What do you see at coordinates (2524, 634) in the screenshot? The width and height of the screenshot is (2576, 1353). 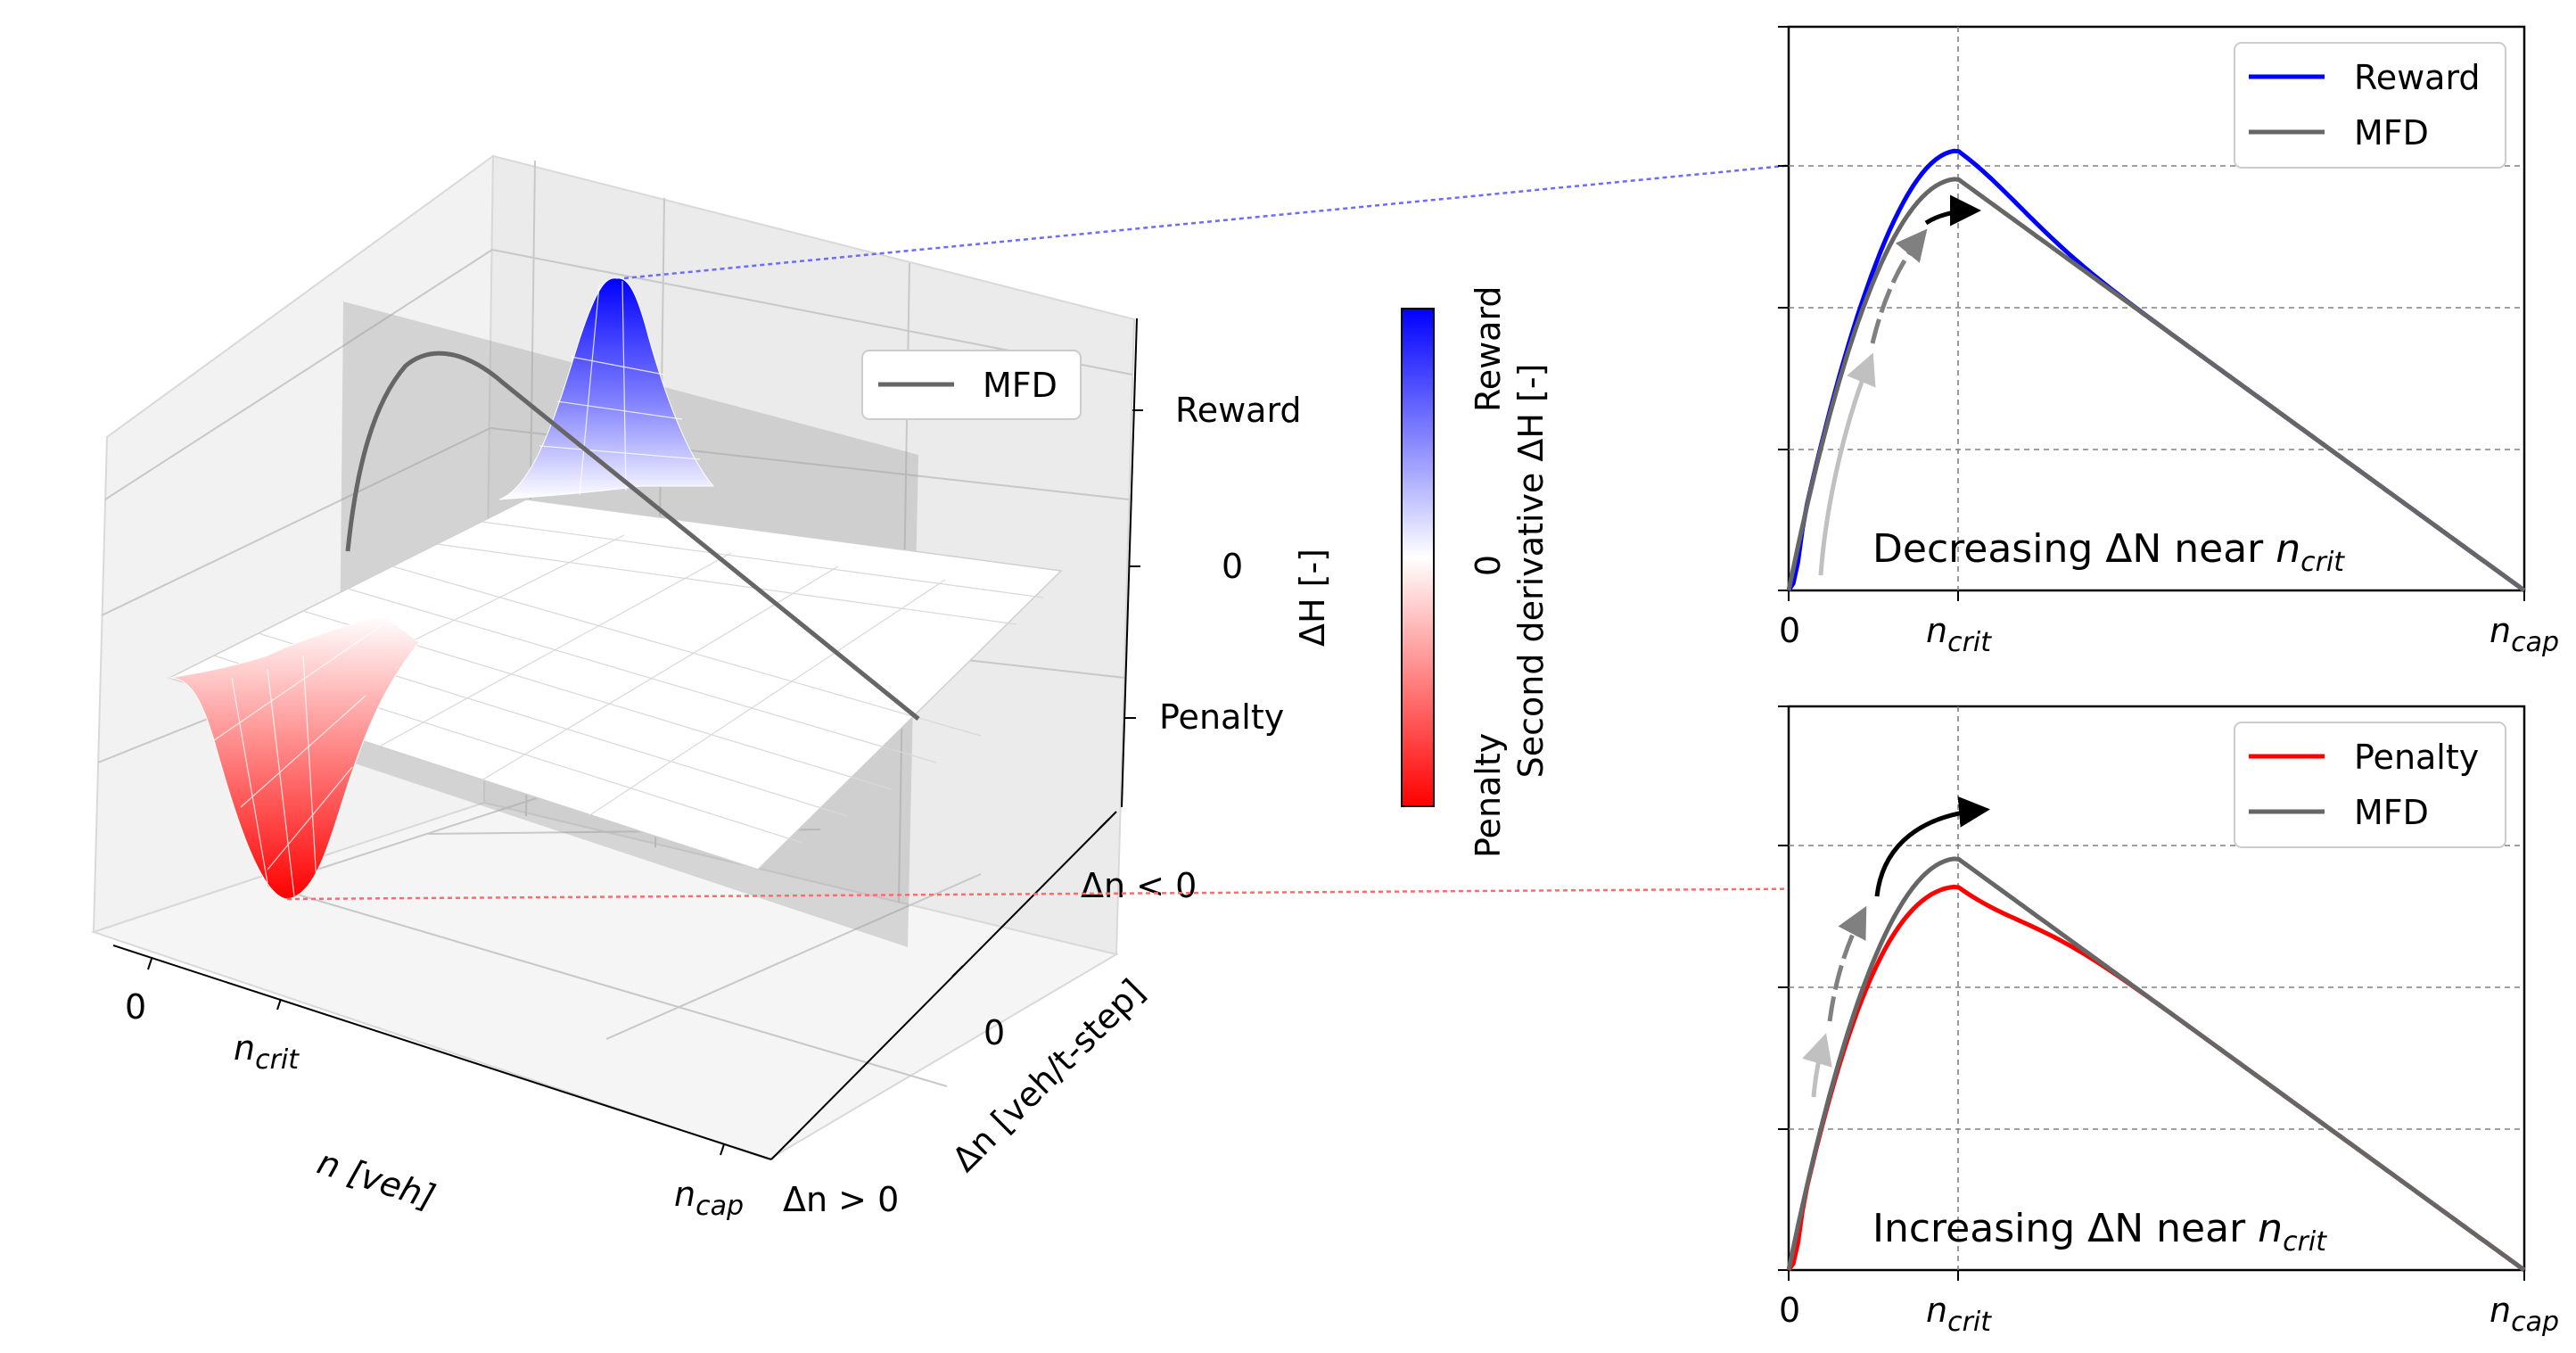 I see `top-x-cap: ncap` at bounding box center [2524, 634].